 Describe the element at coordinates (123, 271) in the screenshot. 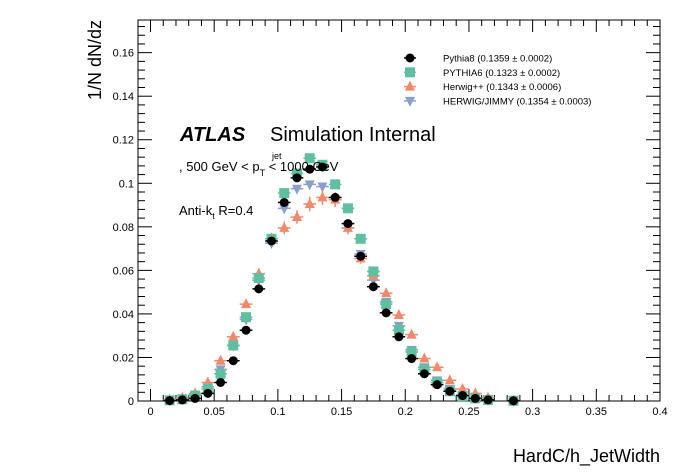

I see `y-tick-label: 0.06` at that location.